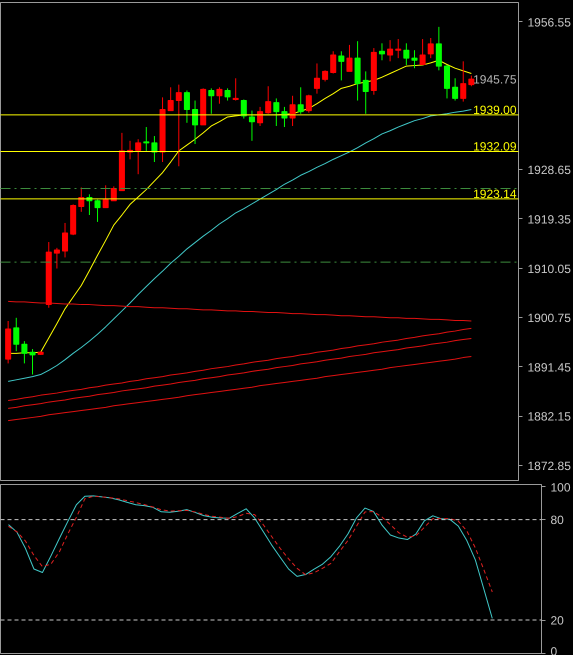 The height and width of the screenshot is (655, 573). Describe the element at coordinates (495, 109) in the screenshot. I see `ref-line-label: 1939.00` at that location.